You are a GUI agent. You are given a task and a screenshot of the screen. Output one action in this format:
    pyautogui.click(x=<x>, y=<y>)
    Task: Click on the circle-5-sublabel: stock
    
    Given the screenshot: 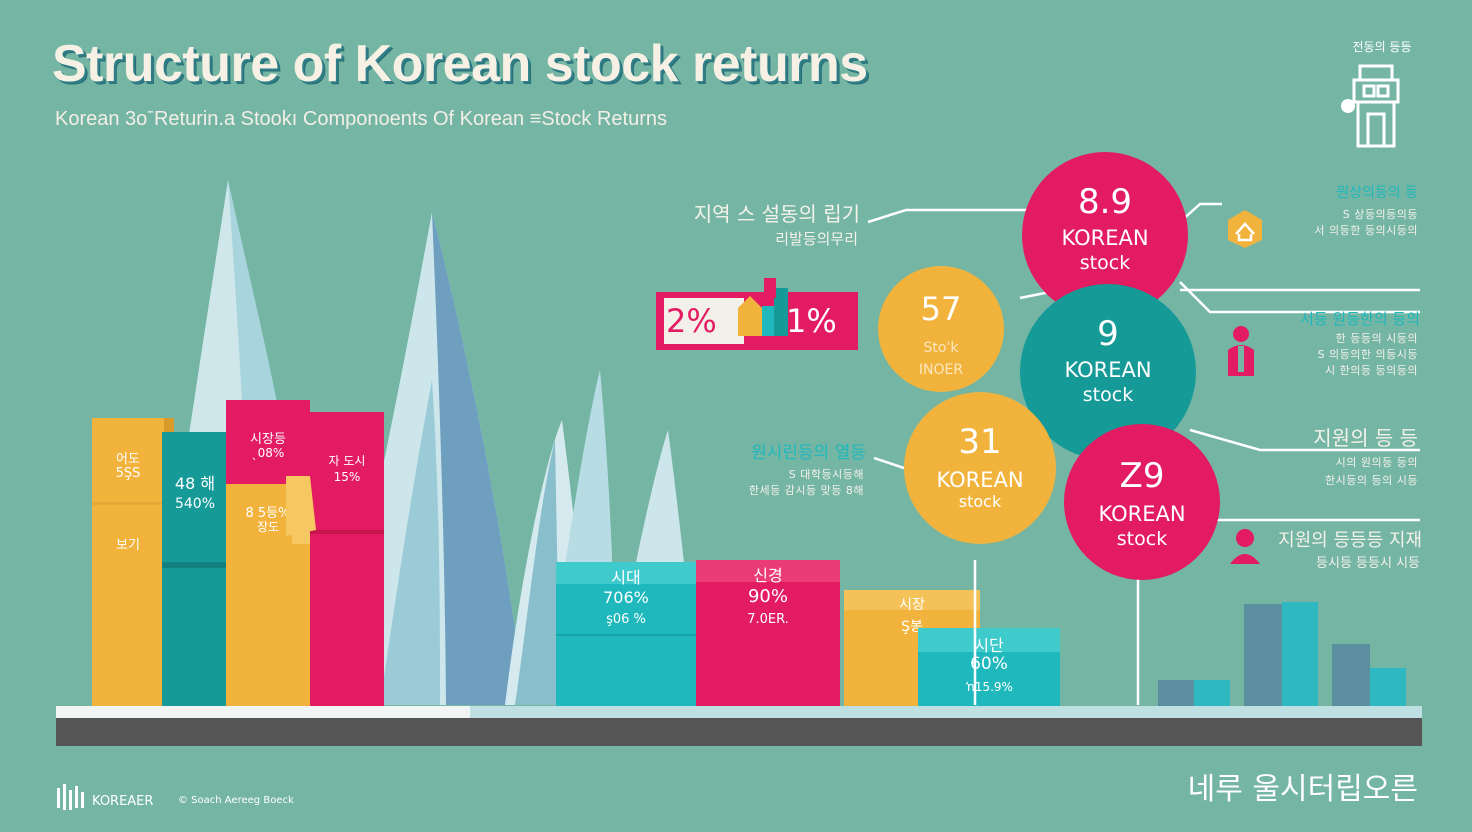 What is the action you would take?
    pyautogui.click(x=1142, y=539)
    